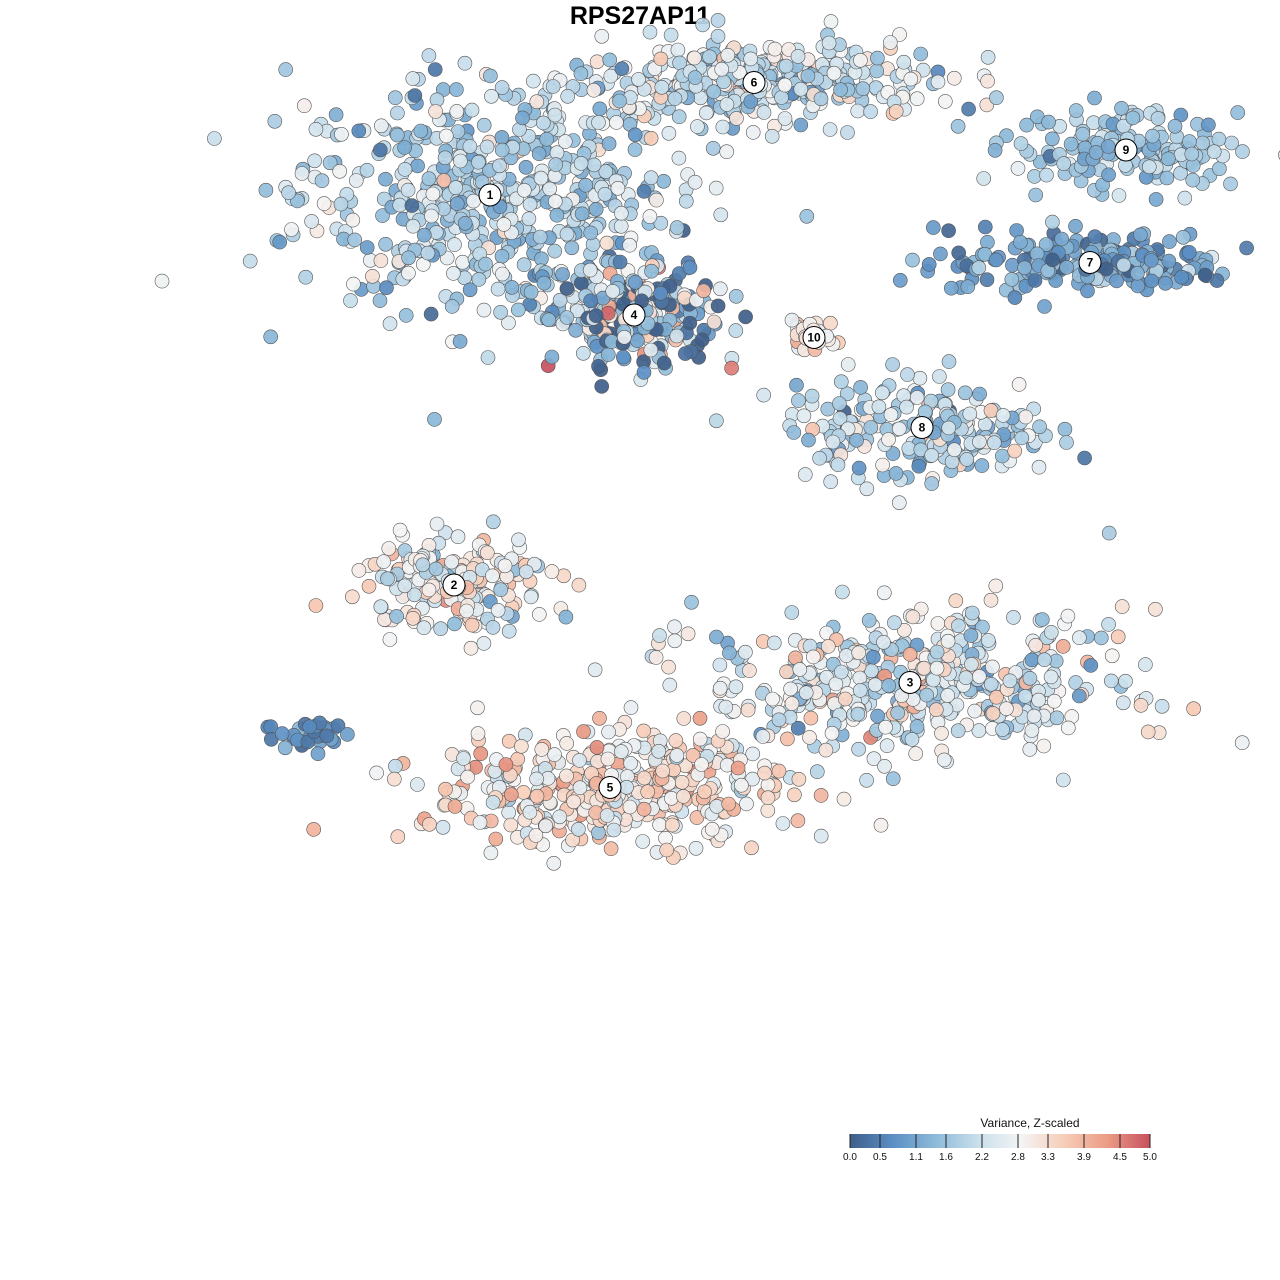  What do you see at coordinates (1018, 1157) in the screenshot?
I see `legend-tick-label: 2.8` at bounding box center [1018, 1157].